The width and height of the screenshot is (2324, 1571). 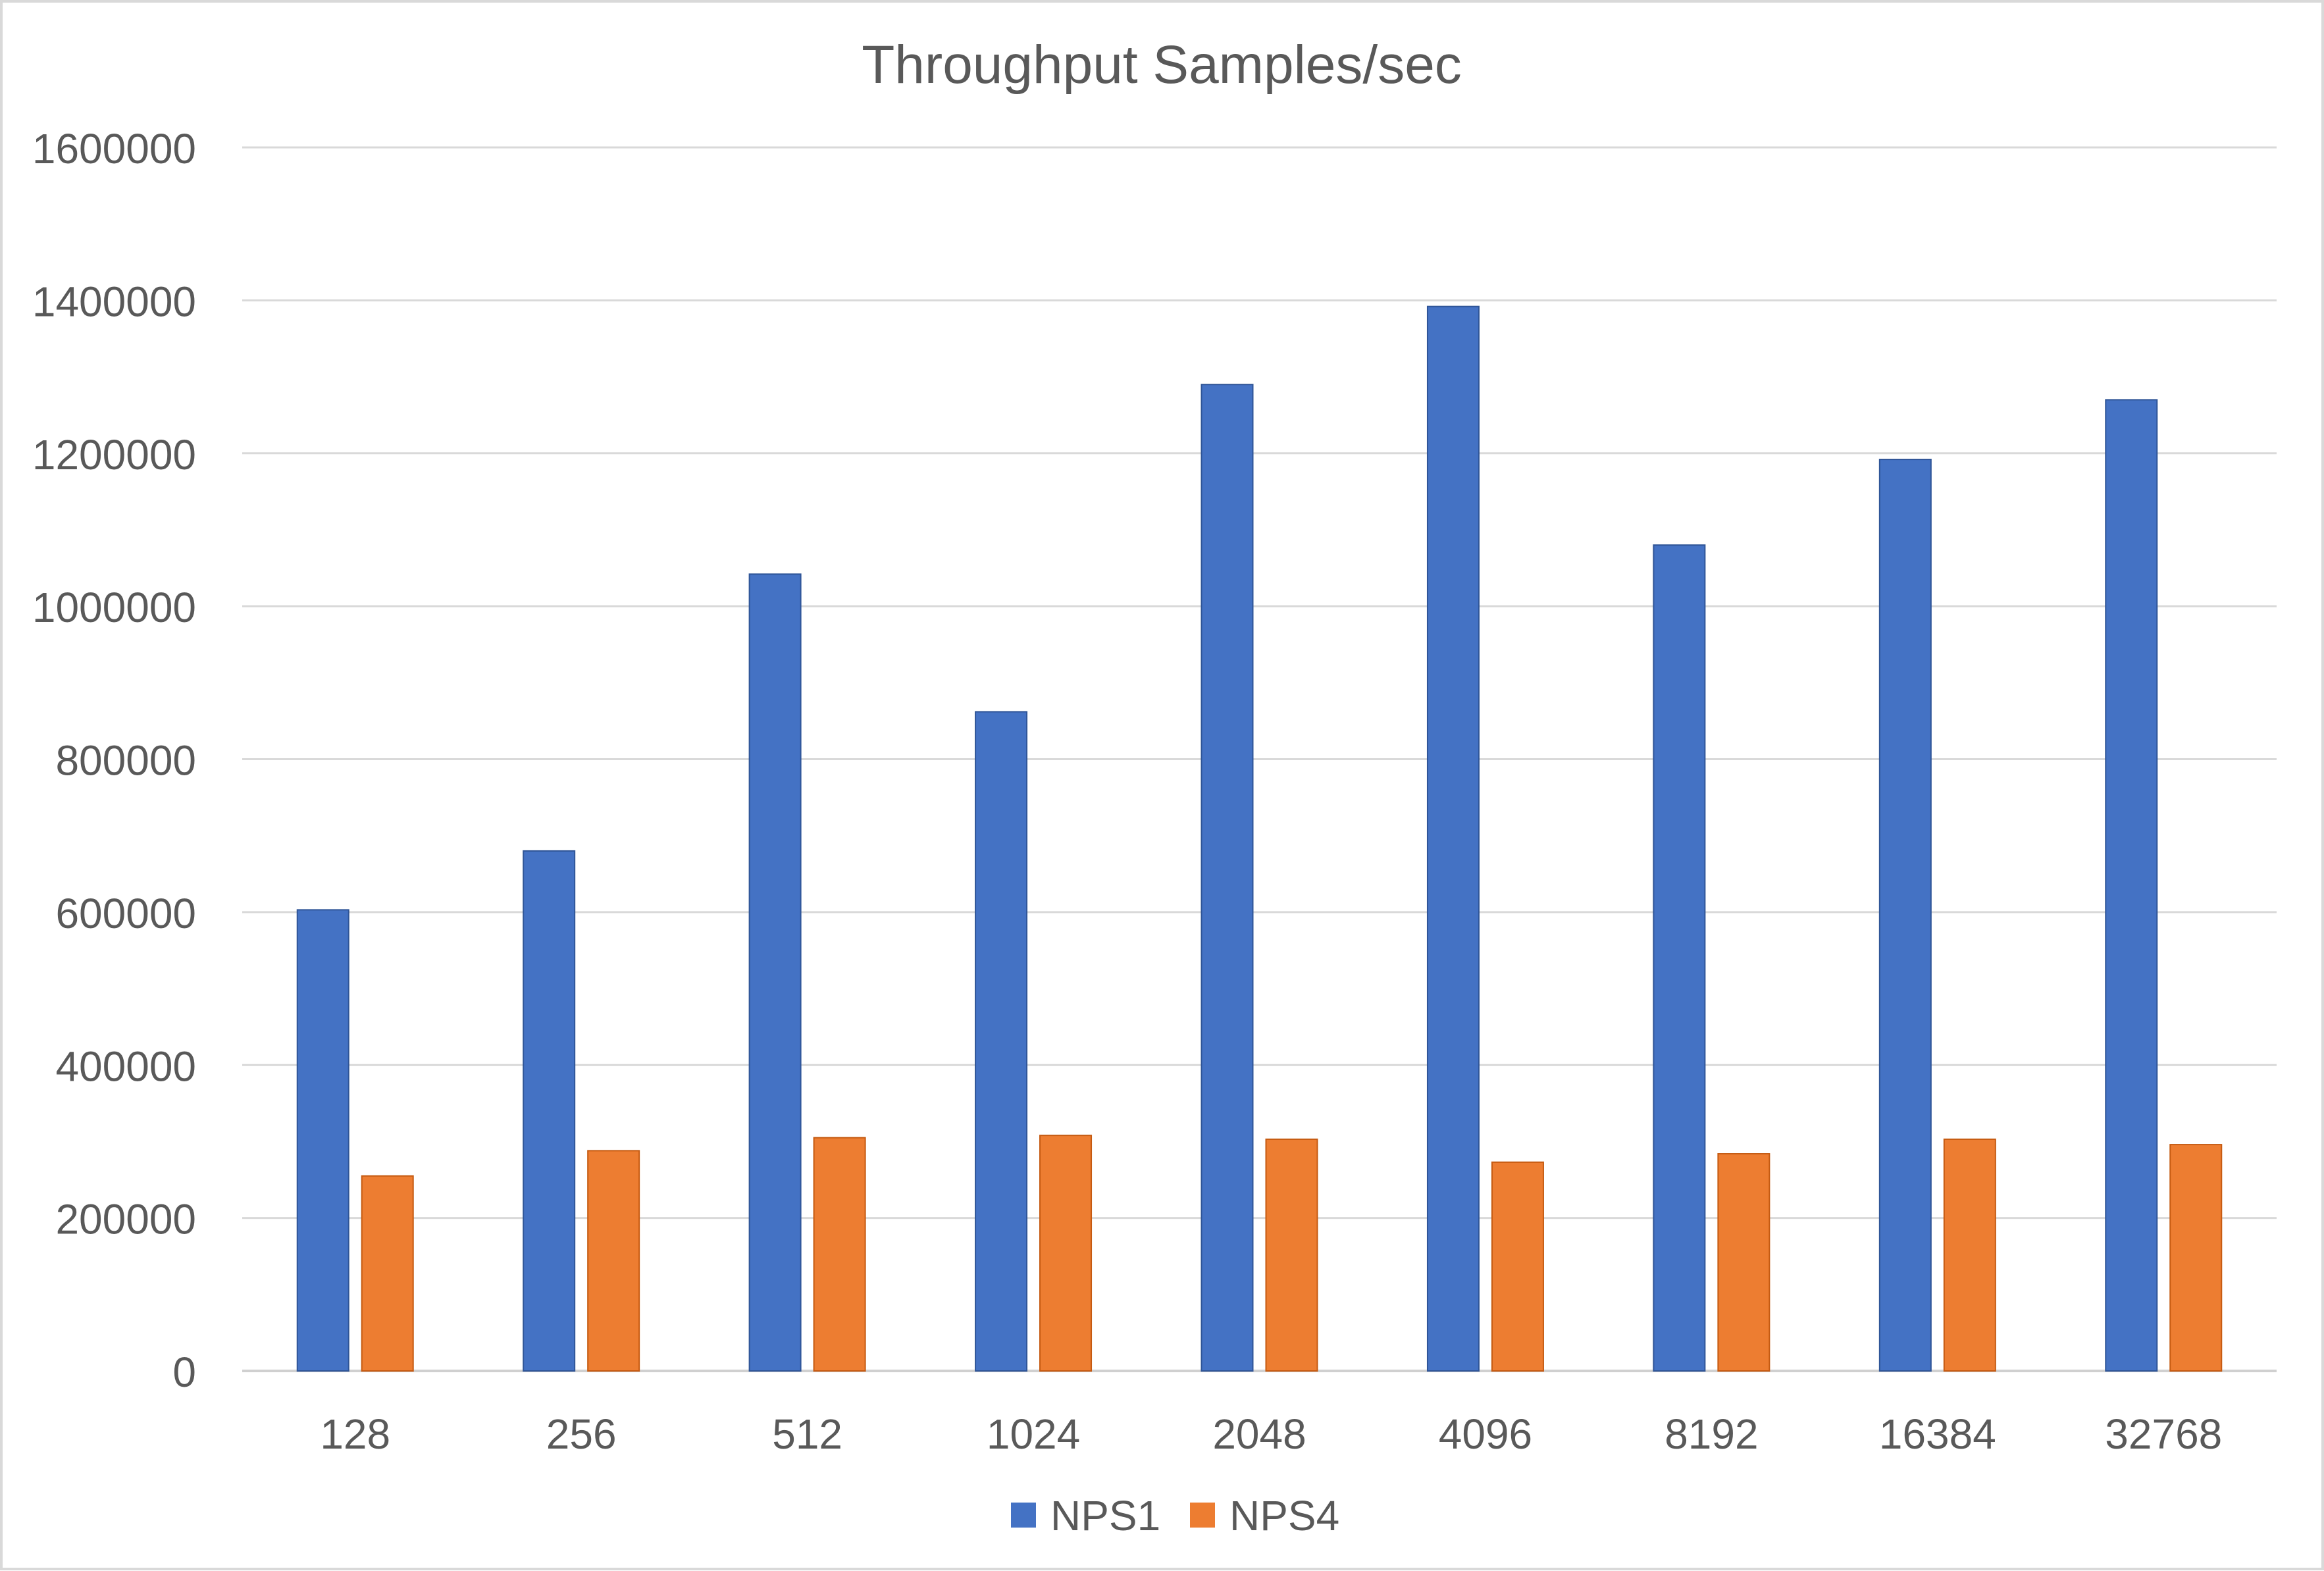 I want to click on x-tick-label: 8192, so click(x=1711, y=1434).